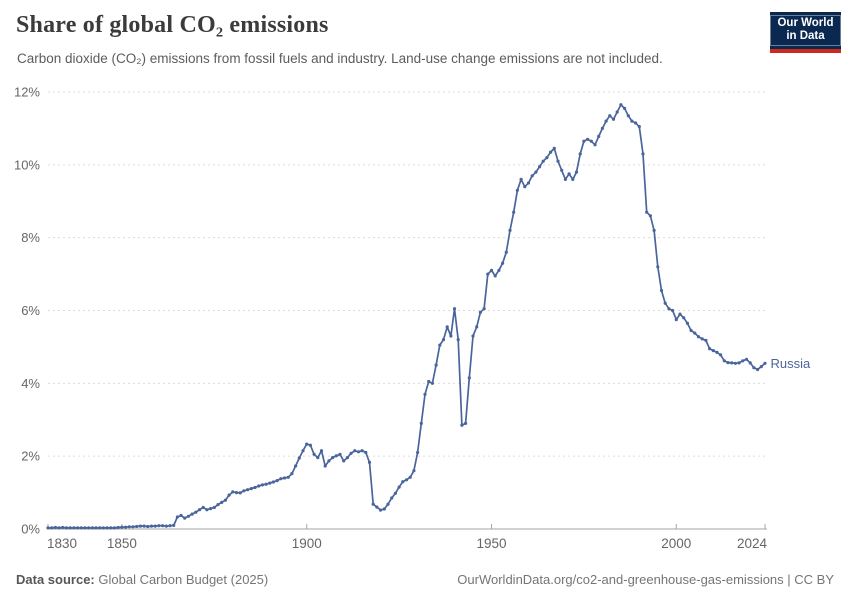  I want to click on footer-source: Data source: Global Carbon Budget (2025), so click(142, 579).